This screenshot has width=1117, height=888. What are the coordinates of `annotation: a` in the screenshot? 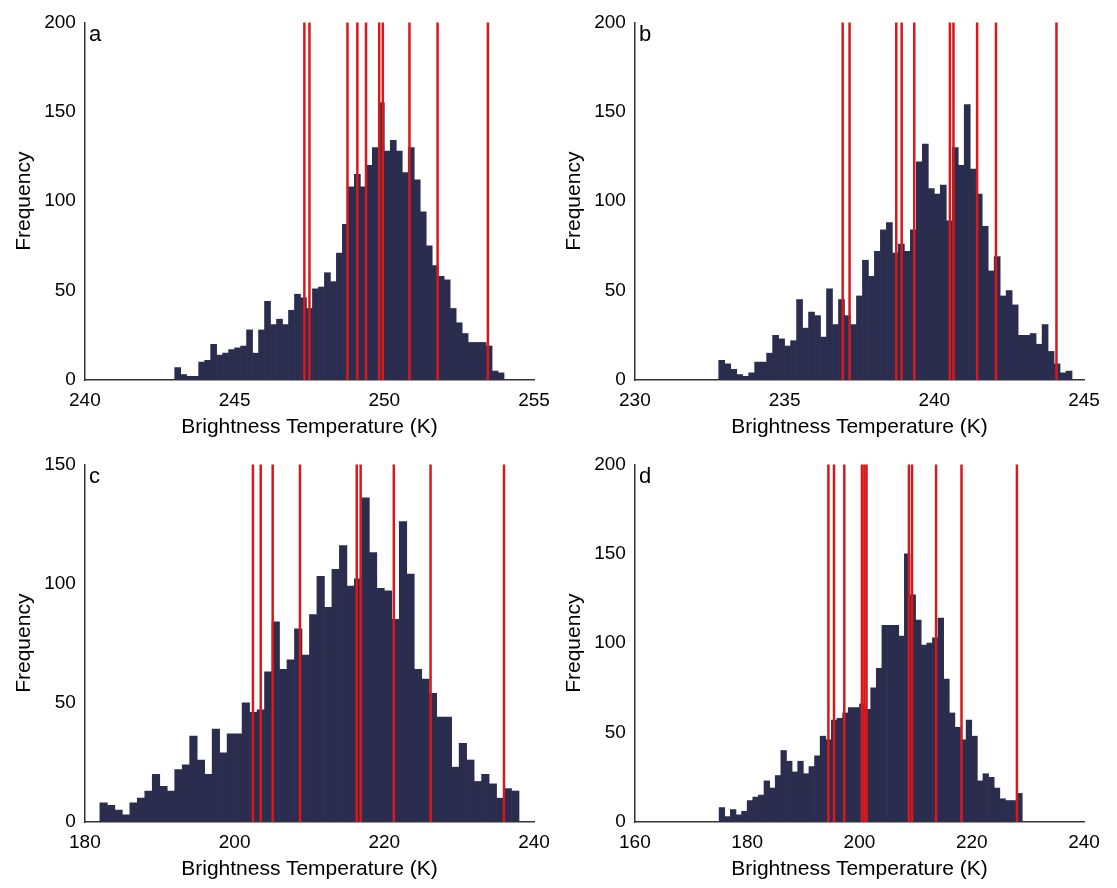 It's located at (95, 34).